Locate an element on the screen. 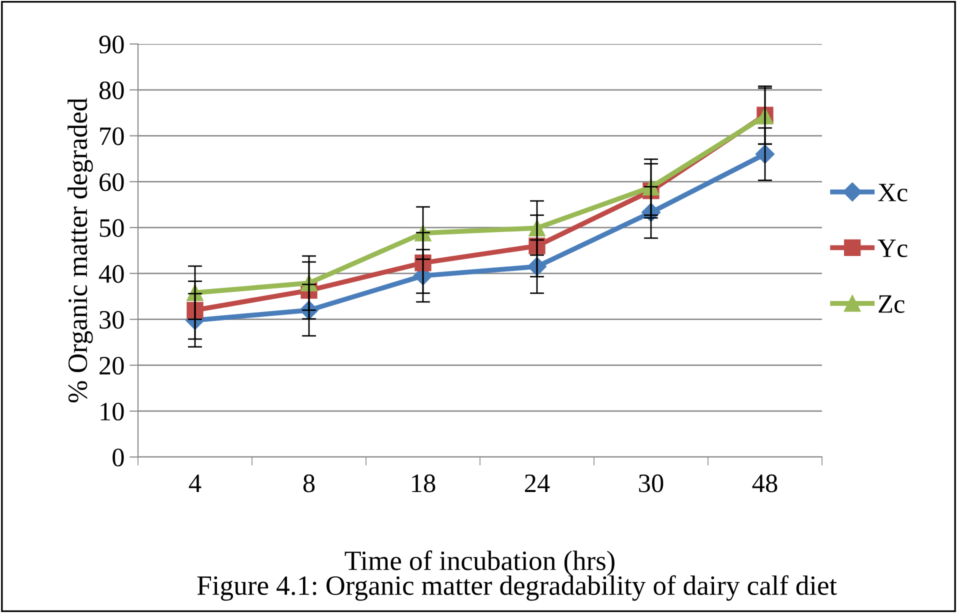 This screenshot has width=957, height=613. legend-label: Zc is located at coordinates (891, 304).